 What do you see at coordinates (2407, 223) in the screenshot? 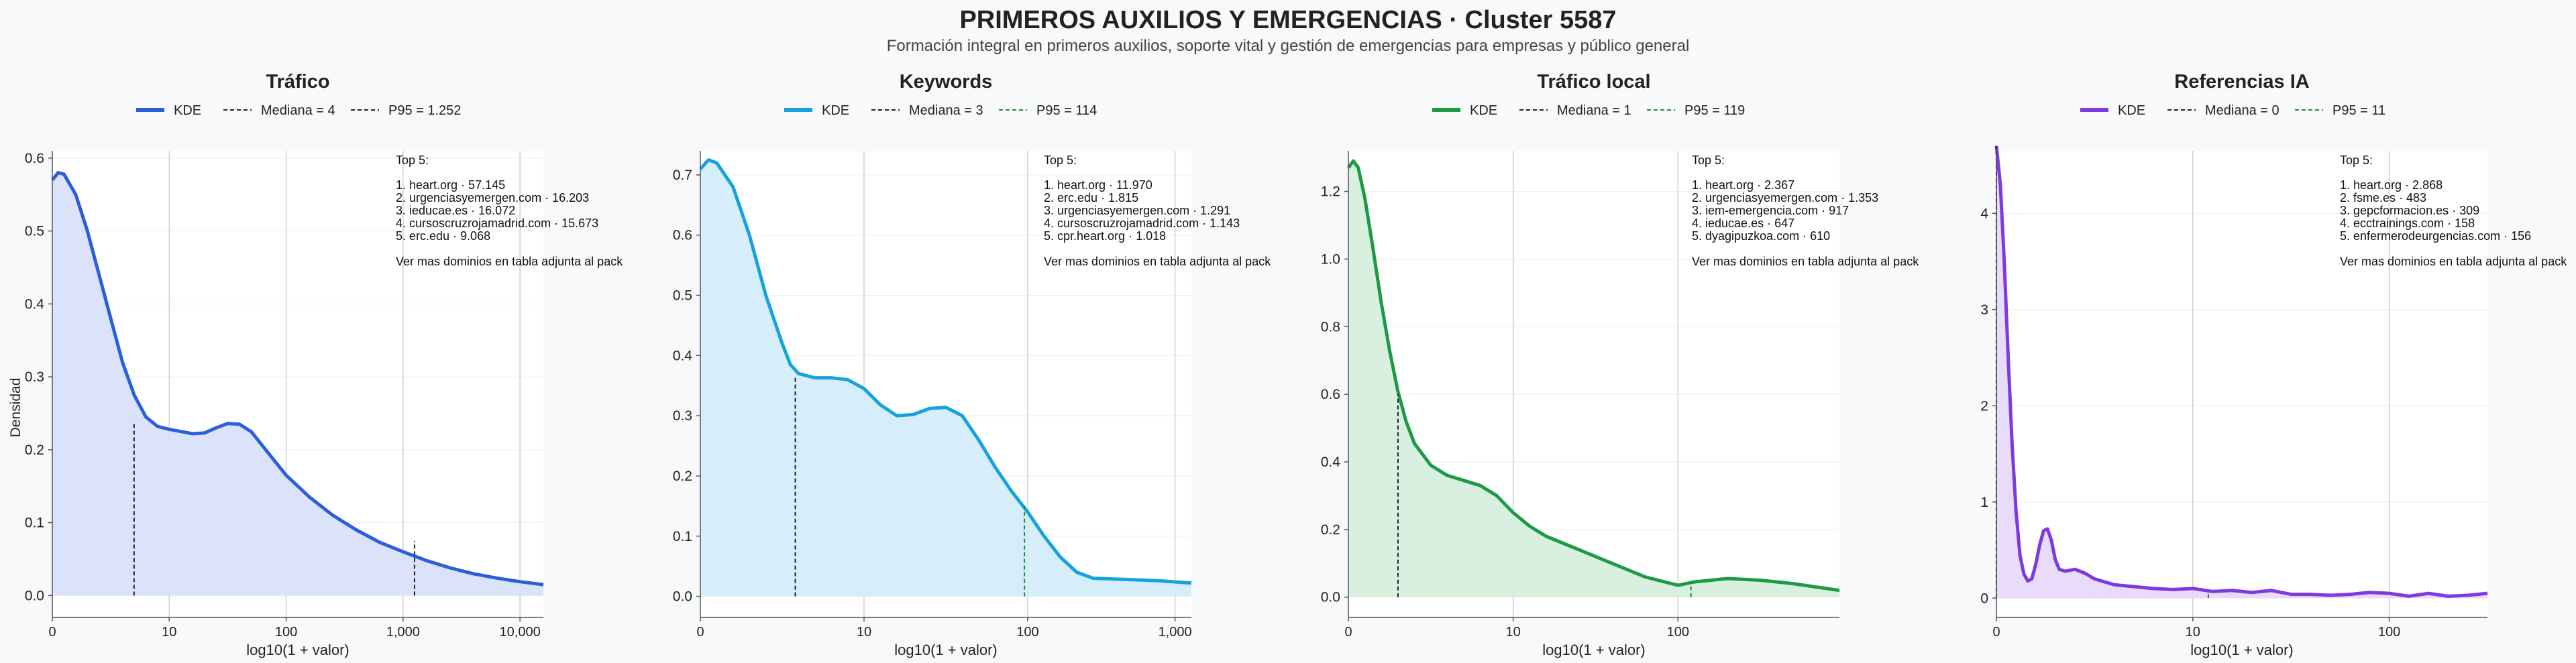
I see `top5-item: 4. ecctrainings.com · 158` at bounding box center [2407, 223].